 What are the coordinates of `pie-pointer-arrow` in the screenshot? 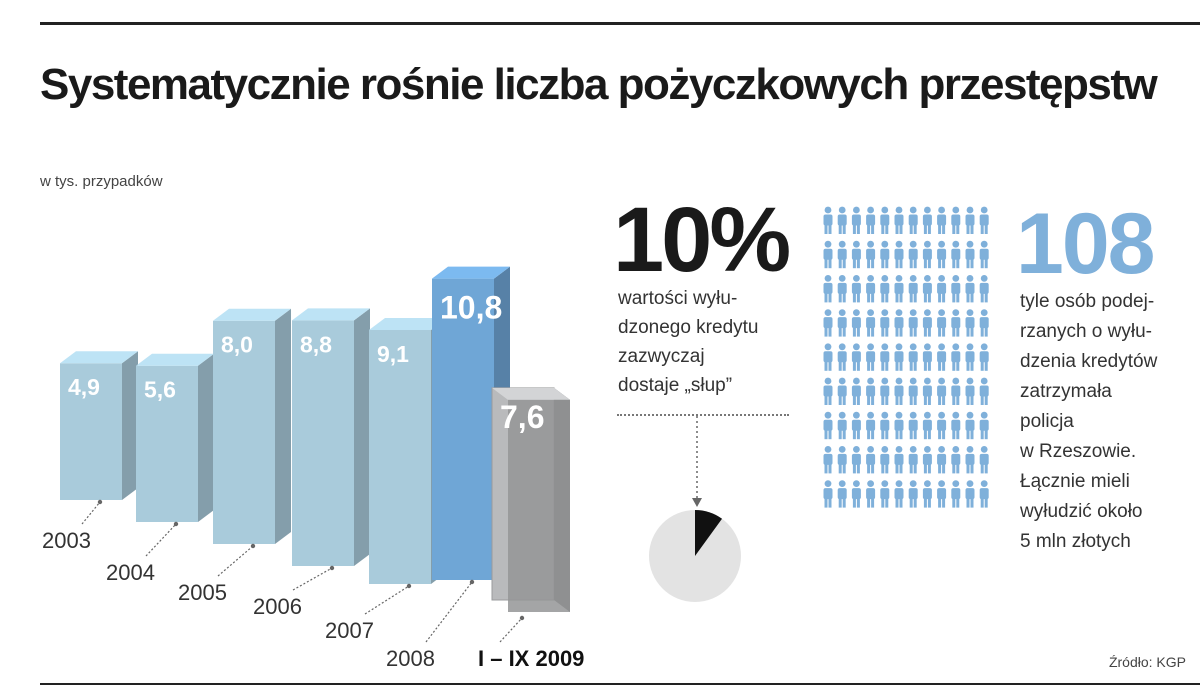 It's located at (697, 502).